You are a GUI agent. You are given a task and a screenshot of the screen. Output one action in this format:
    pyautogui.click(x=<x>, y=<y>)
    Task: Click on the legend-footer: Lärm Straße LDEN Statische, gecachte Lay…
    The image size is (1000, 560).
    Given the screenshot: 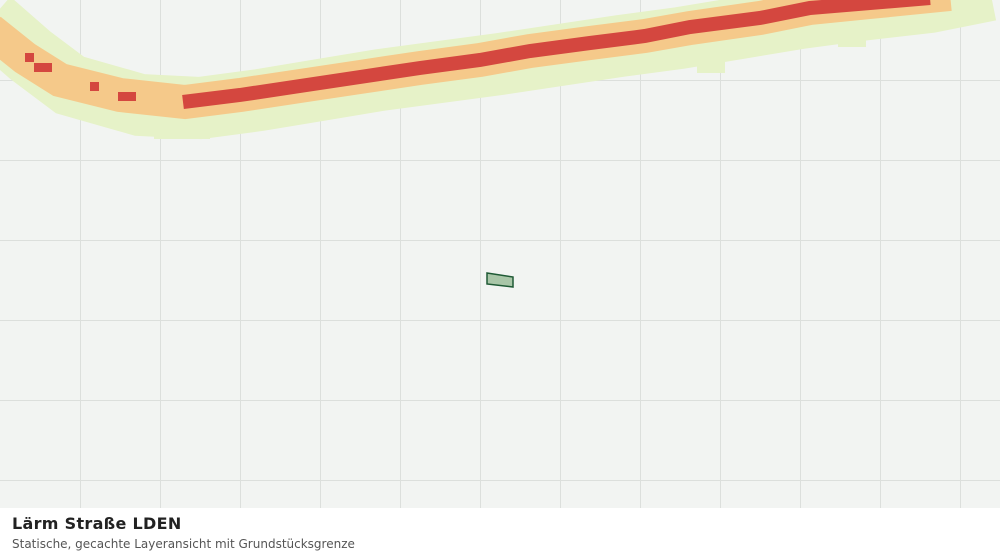 What is the action you would take?
    pyautogui.click(x=500, y=534)
    